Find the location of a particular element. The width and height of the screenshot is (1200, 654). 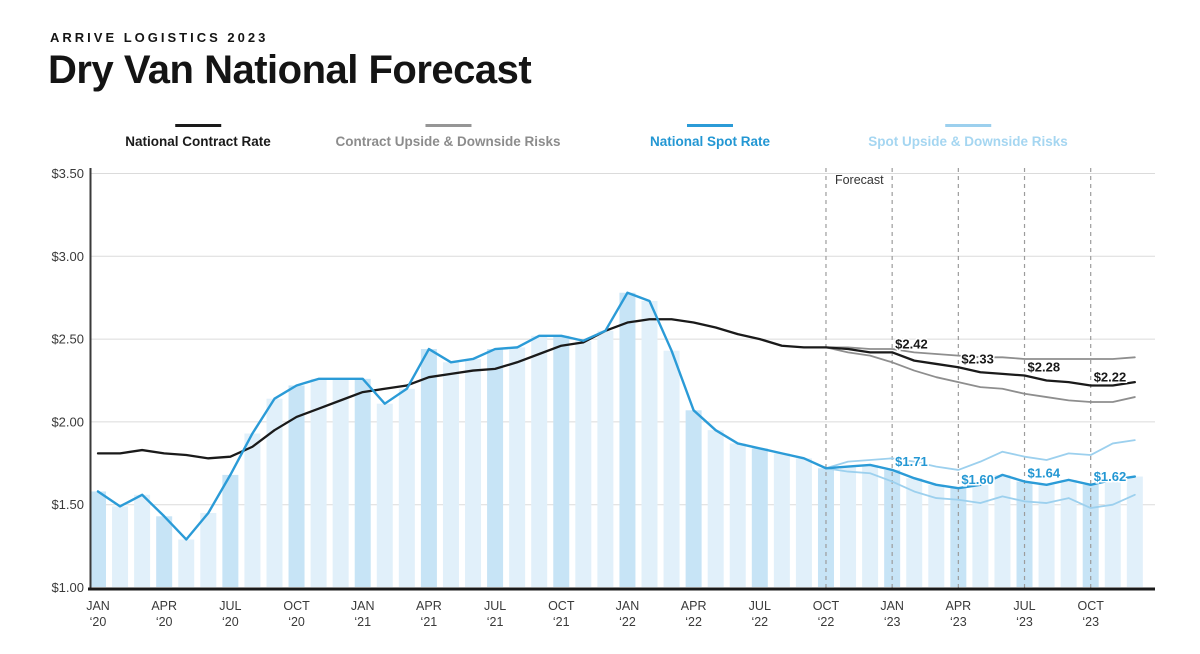

spot-value-label: $1.60 is located at coordinates (977, 479).